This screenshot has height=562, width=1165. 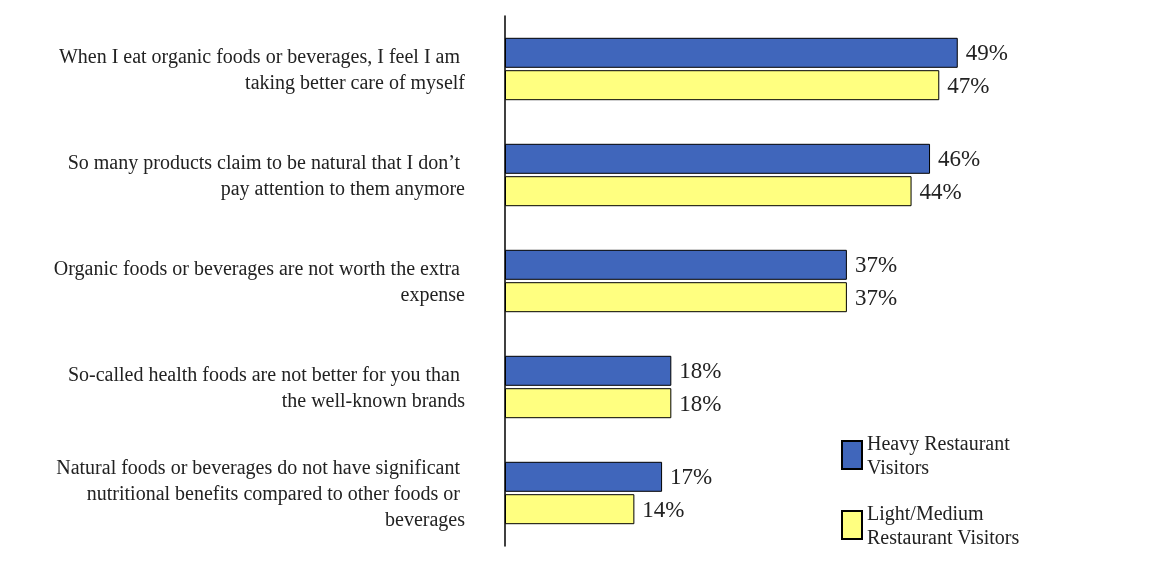 I want to click on legend-label: Heavy Restaurant Visitors, so click(x=941, y=455).